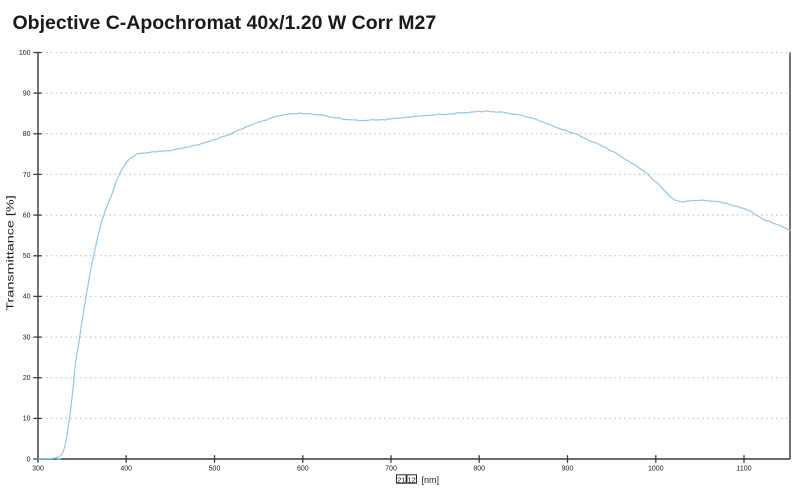 The image size is (800, 490). I want to click on svg-text: 100, so click(25, 53).